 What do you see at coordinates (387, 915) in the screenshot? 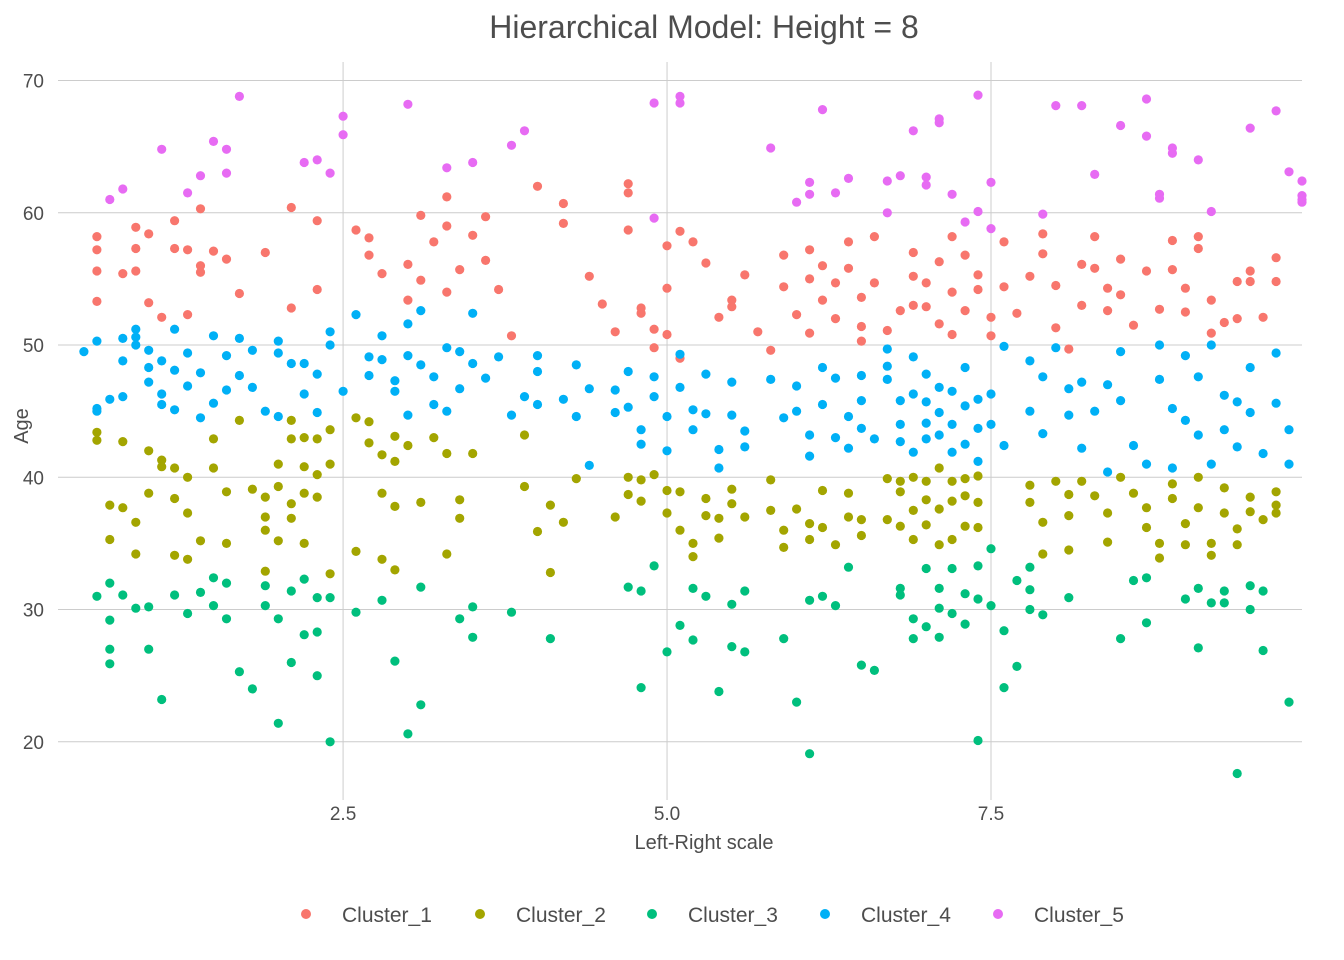
I see `legend-label: Cluster_1` at bounding box center [387, 915].